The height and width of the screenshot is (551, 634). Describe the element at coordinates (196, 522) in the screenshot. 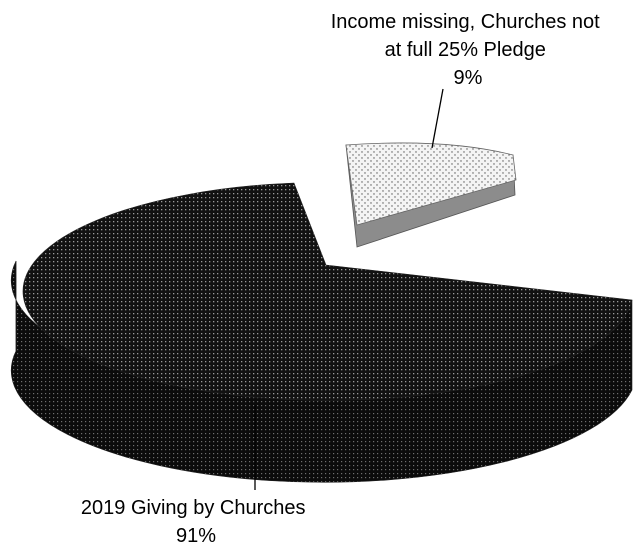

I see `slice-label-giving: 2019 Giving by Churches 91%` at that location.